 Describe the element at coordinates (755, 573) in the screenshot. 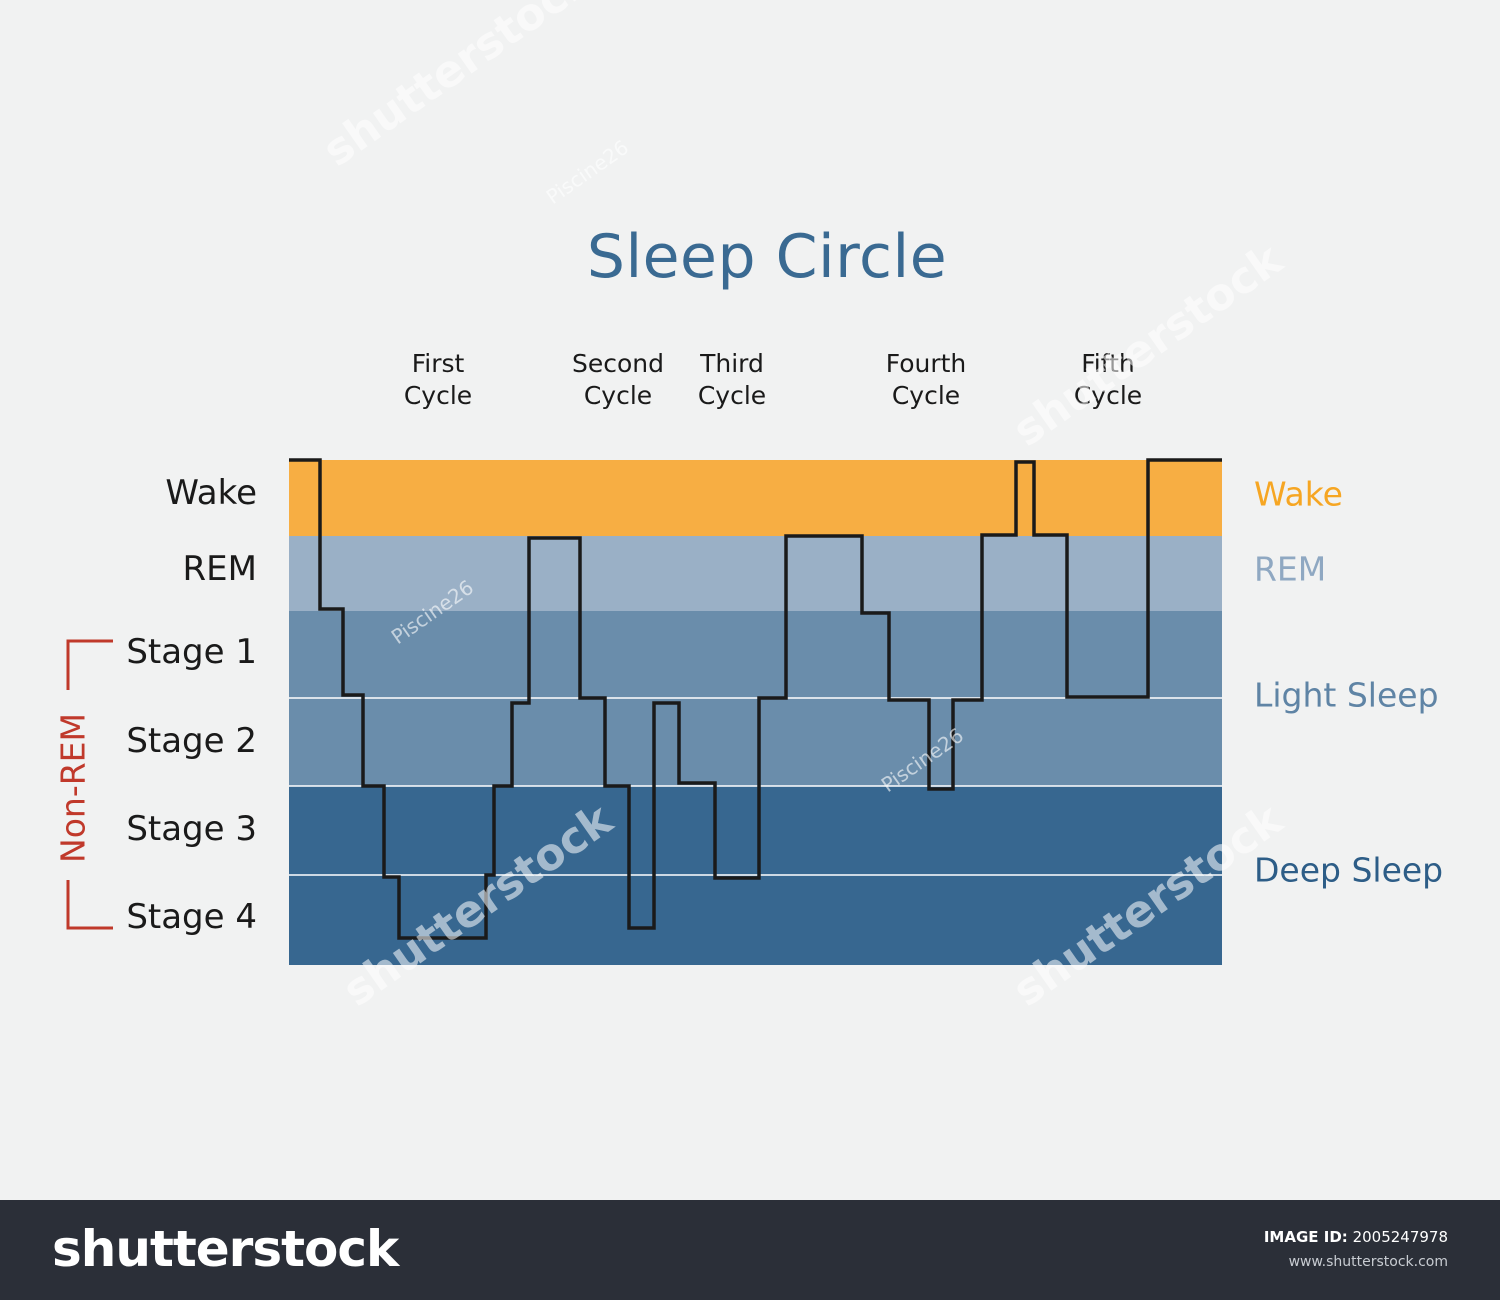

I see `band-rem` at that location.